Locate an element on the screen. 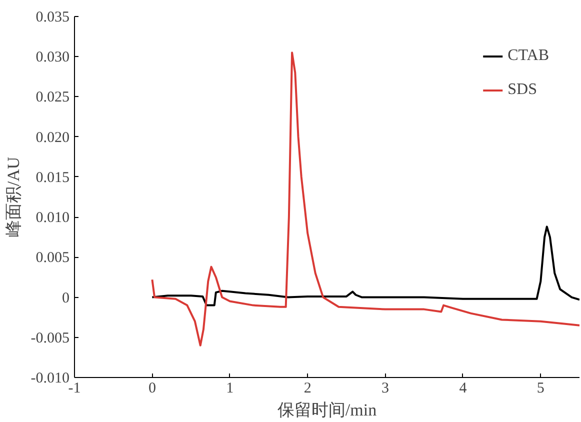 The width and height of the screenshot is (581, 422). legend-label: SDS is located at coordinates (522, 90).